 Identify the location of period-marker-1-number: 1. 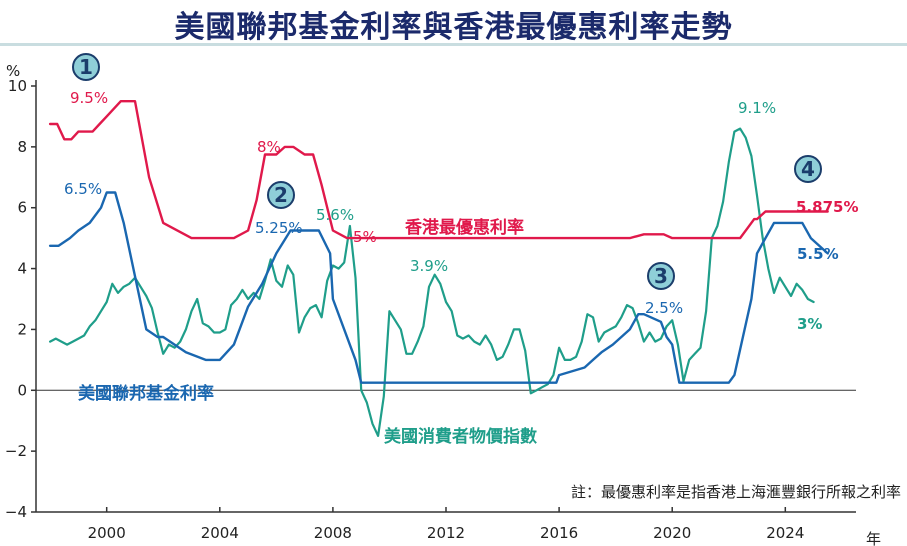
(86, 67).